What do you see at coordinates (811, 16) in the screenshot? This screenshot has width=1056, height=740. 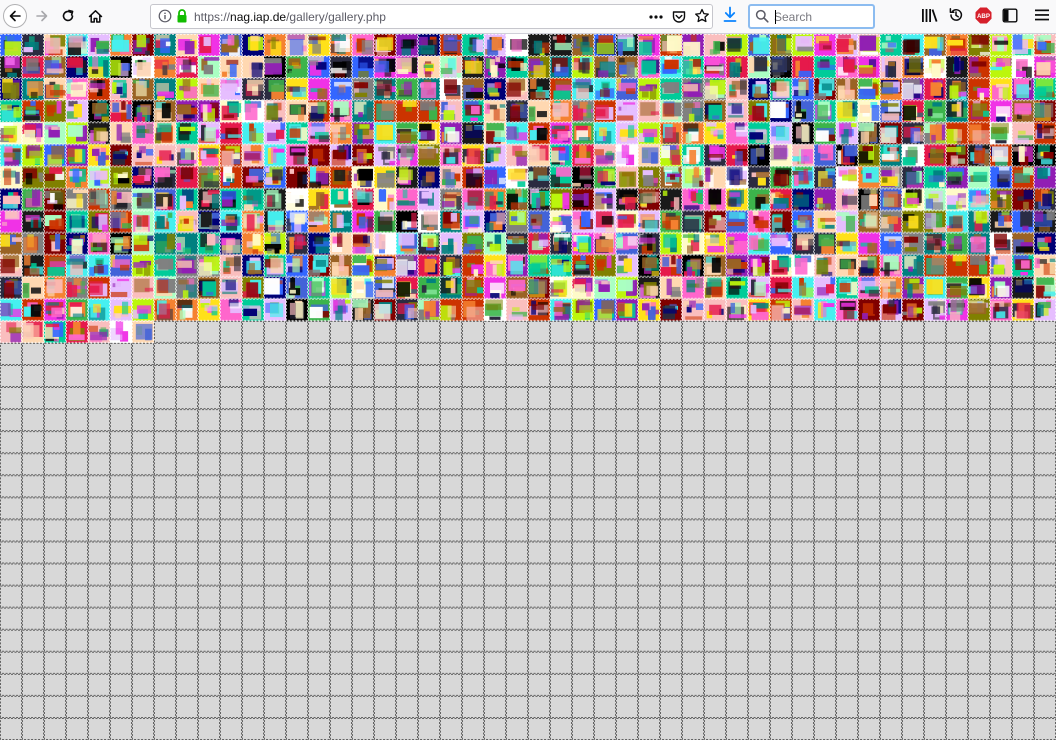 I see `search-bar` at bounding box center [811, 16].